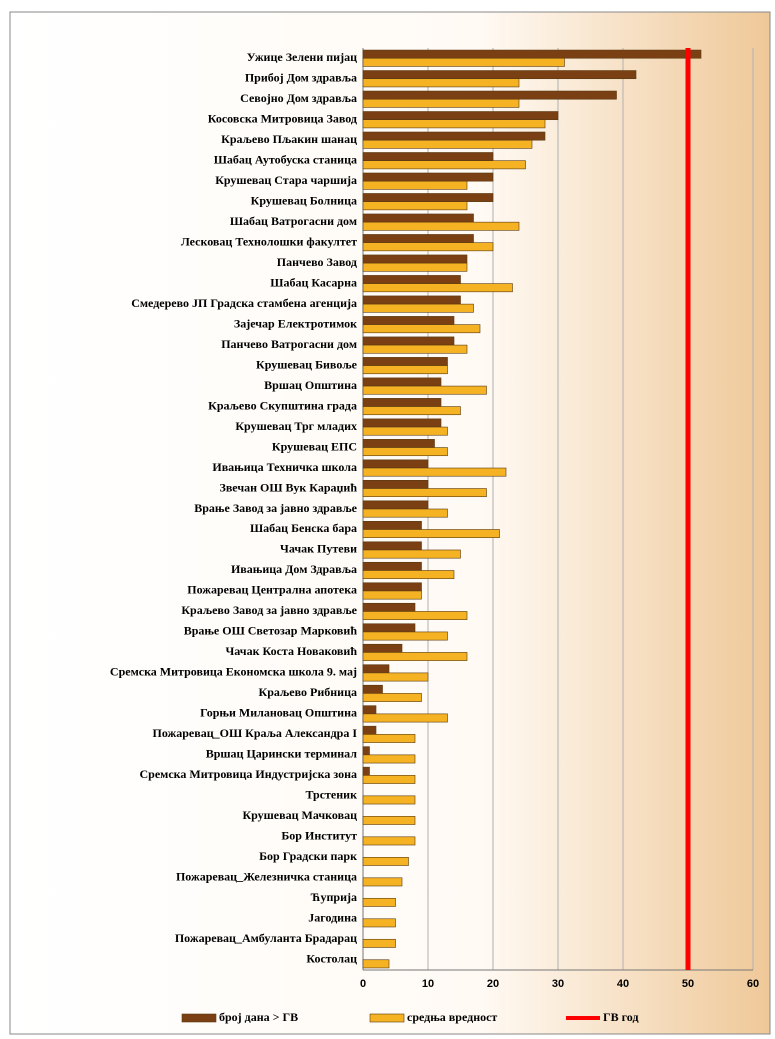 The image size is (775, 1039). What do you see at coordinates (333, 897) in the screenshot?
I see `y-tick-label: Ћуприја` at bounding box center [333, 897].